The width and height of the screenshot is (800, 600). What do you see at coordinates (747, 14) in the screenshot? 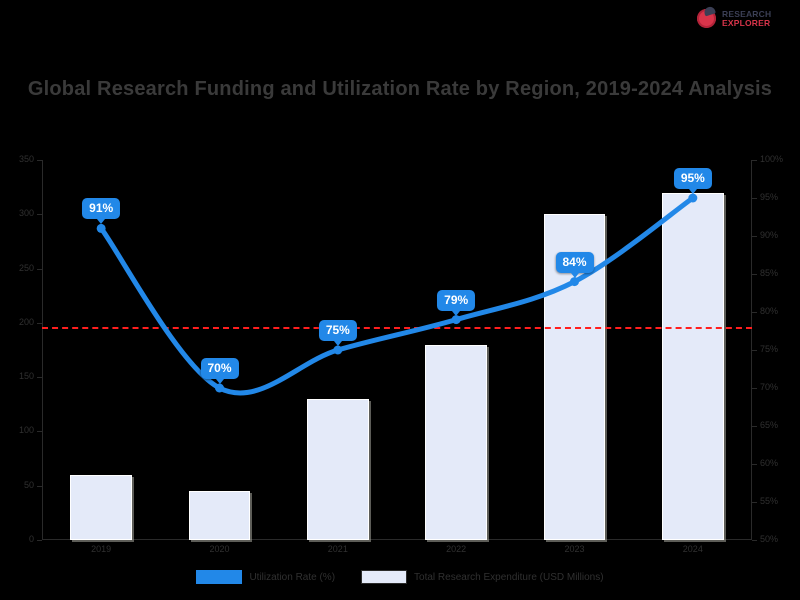
I see `logo-line-1: RESEARCH` at bounding box center [747, 14].